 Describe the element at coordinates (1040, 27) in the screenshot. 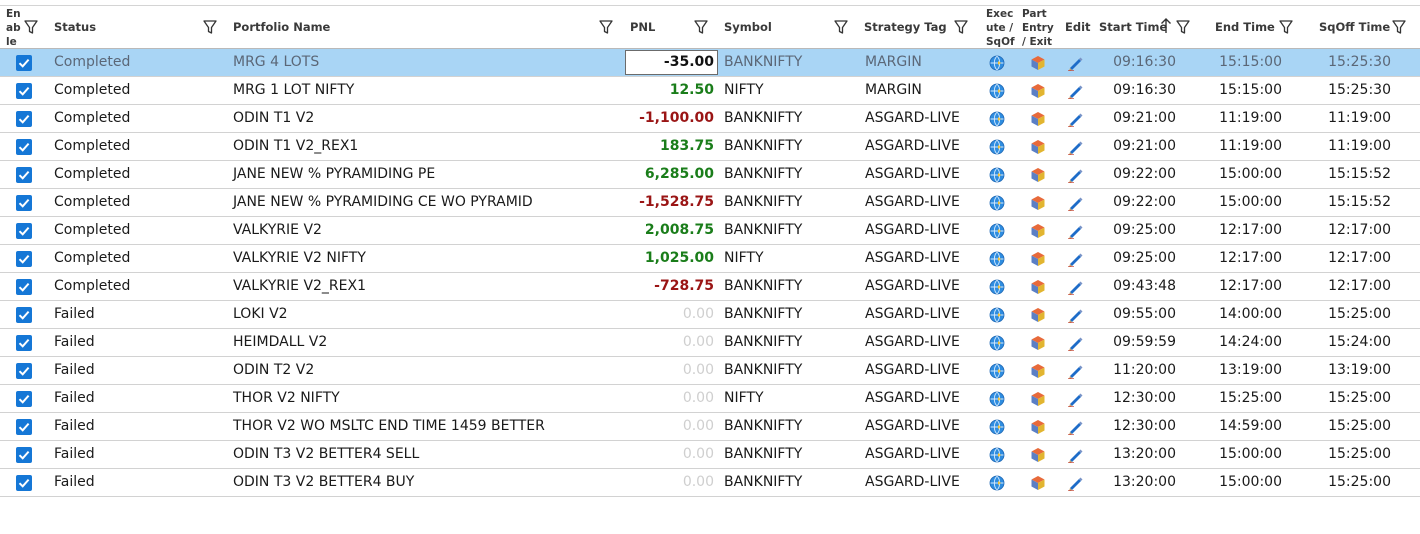

I see `col-part-entry: Part Entry / Exit` at that location.